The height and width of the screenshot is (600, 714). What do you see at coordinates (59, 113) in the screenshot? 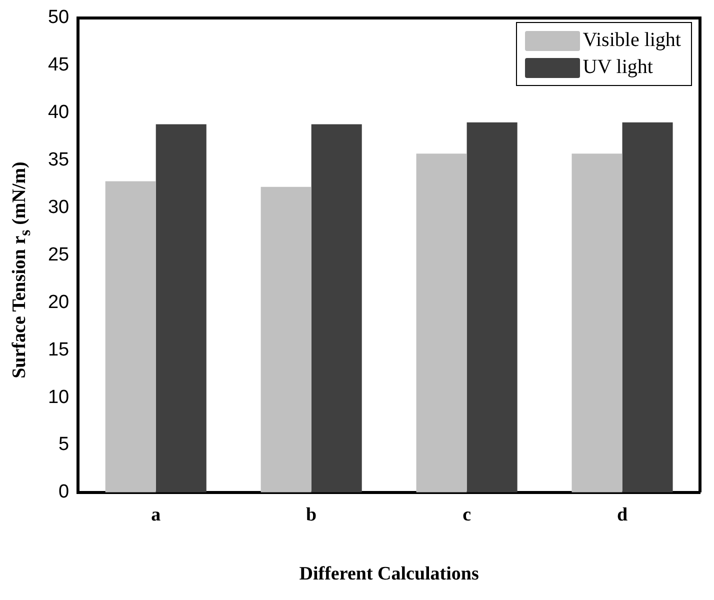
I see `y-tick-label: 40` at bounding box center [59, 113].